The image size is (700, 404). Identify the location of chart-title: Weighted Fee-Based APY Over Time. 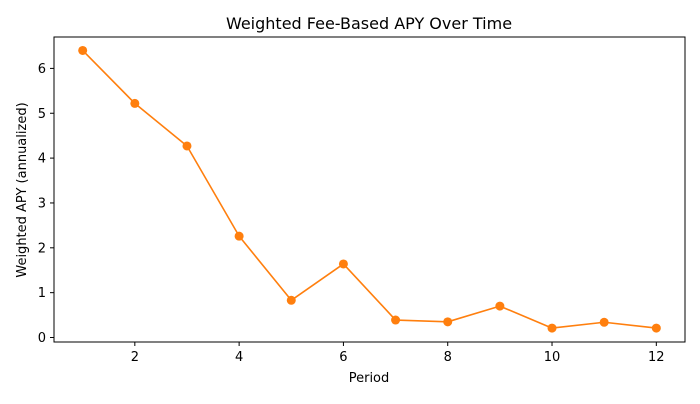
(369, 23).